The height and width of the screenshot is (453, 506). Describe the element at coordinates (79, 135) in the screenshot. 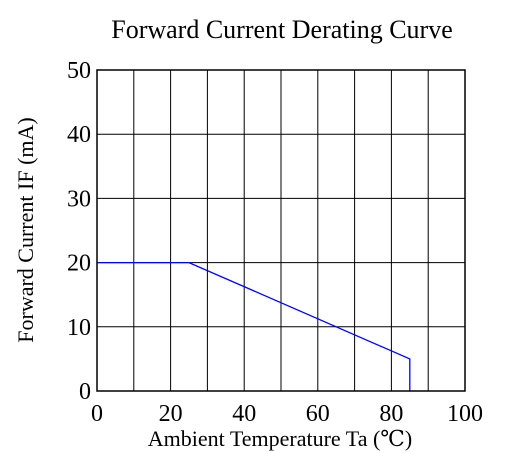

I see `y-tick-label: 40` at that location.